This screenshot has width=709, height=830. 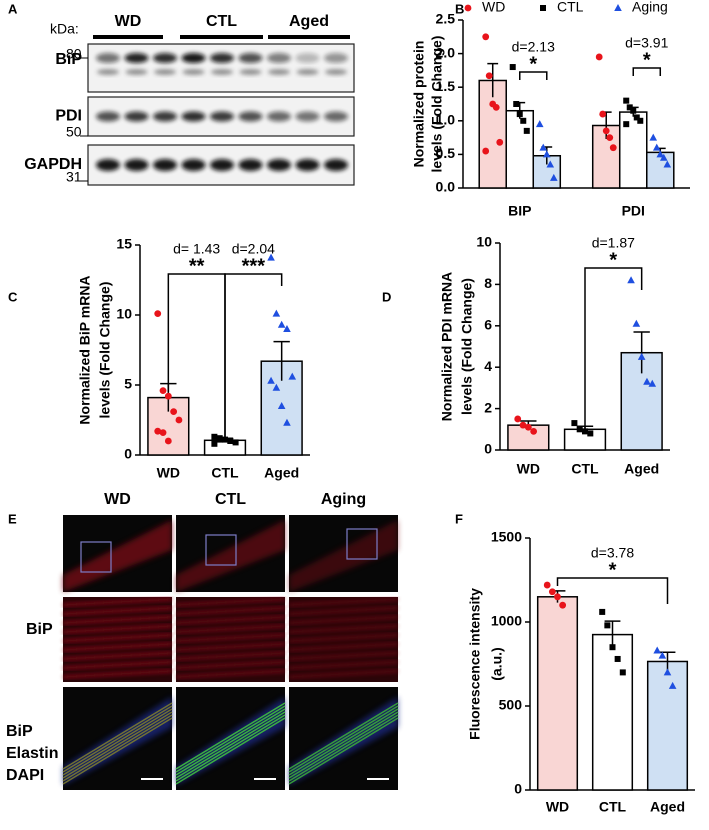 I want to click on effect-size: d=1.87, so click(x=613, y=243).